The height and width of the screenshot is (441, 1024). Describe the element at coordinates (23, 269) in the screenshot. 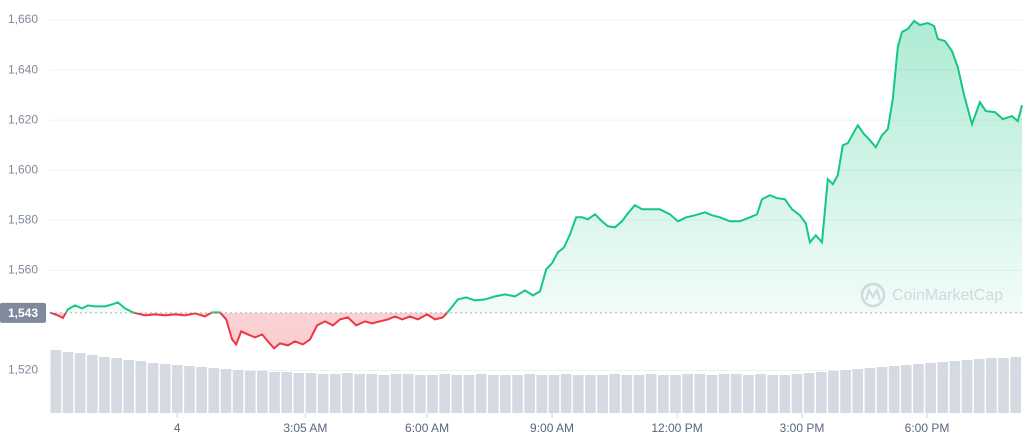

I see `y-tick-label: 1,560` at that location.